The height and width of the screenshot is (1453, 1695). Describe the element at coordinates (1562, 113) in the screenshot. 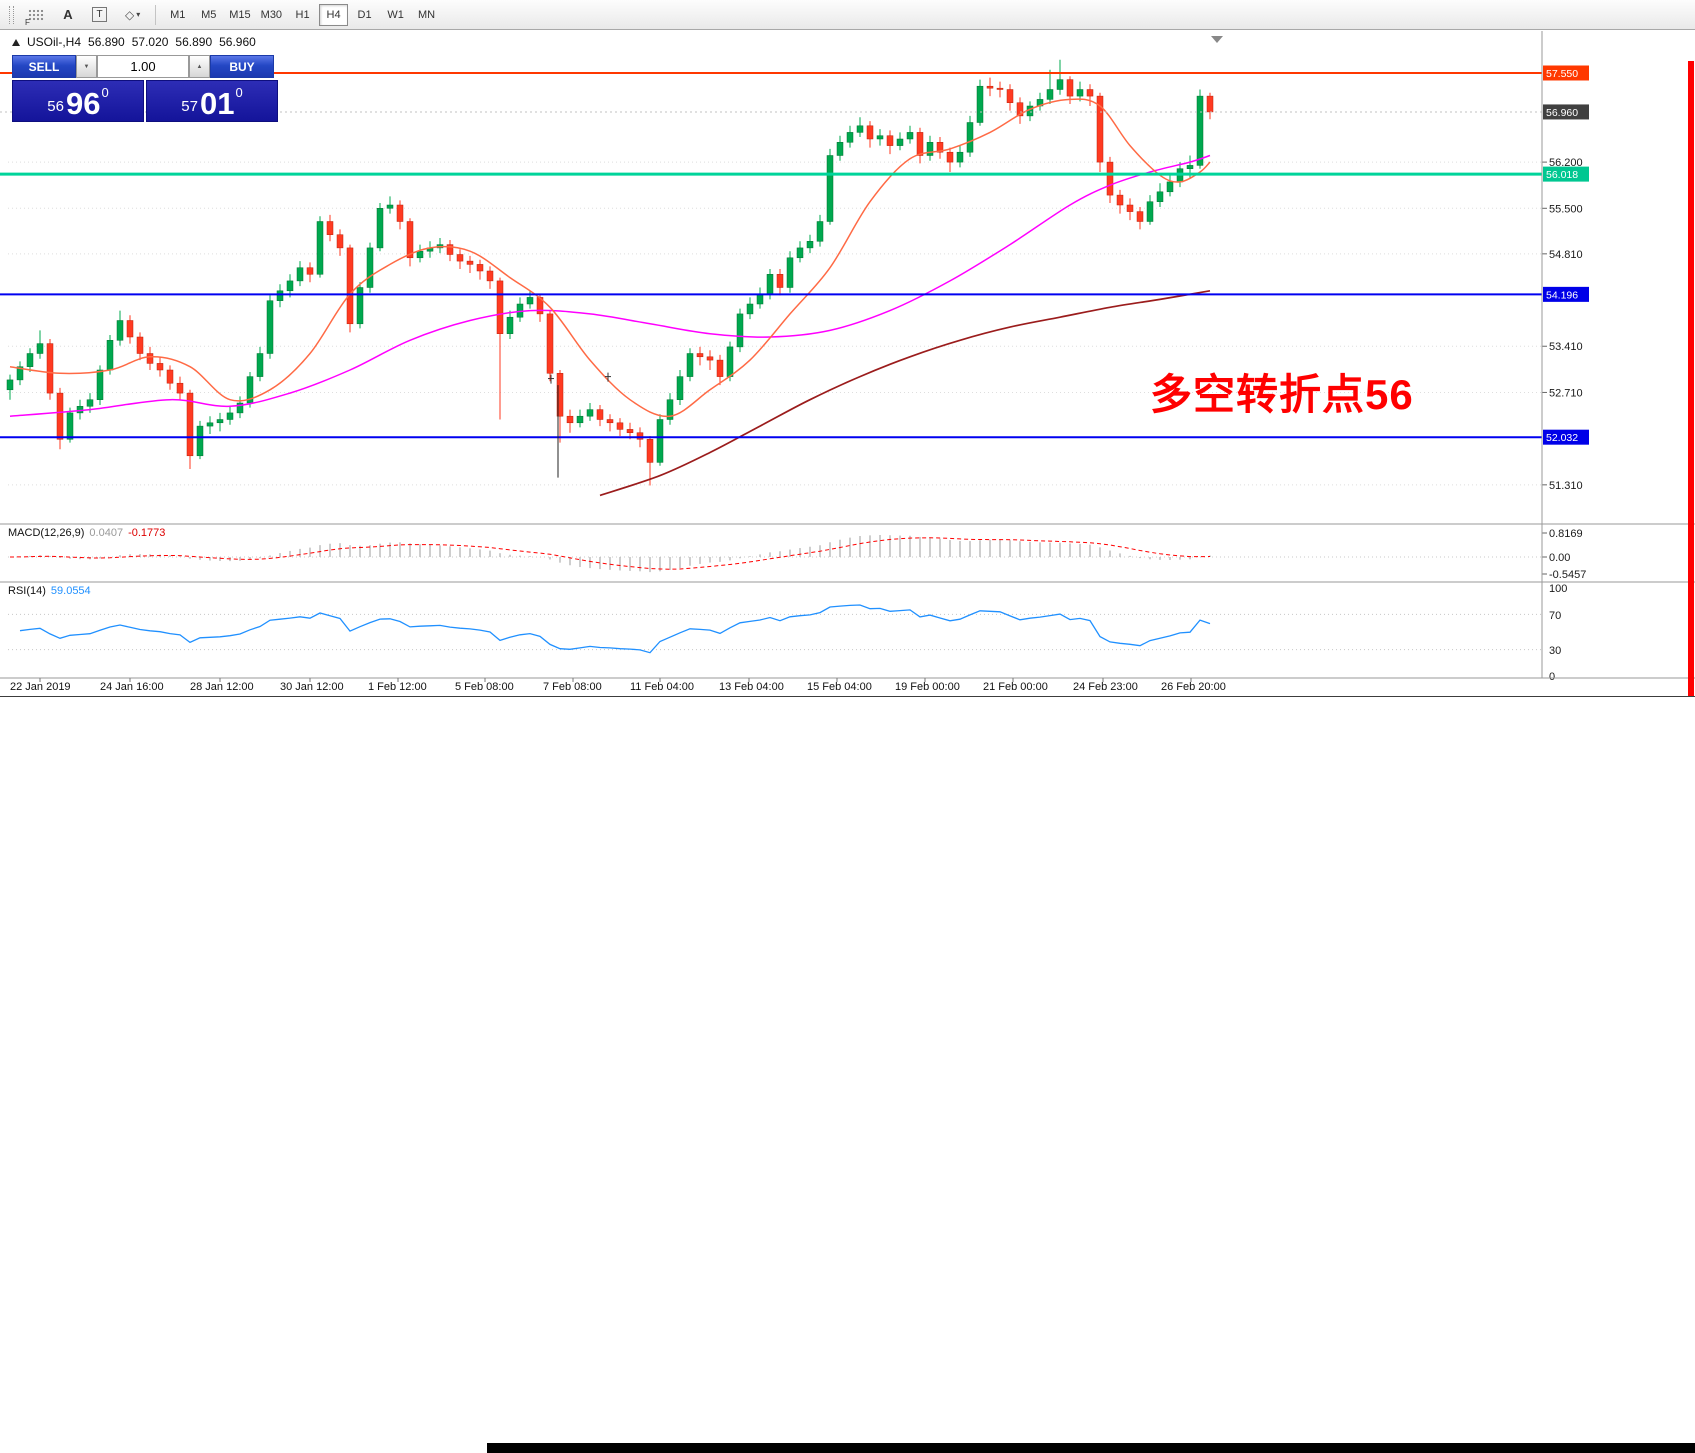

I see `current-bid-line-badge-label: 56.960` at that location.